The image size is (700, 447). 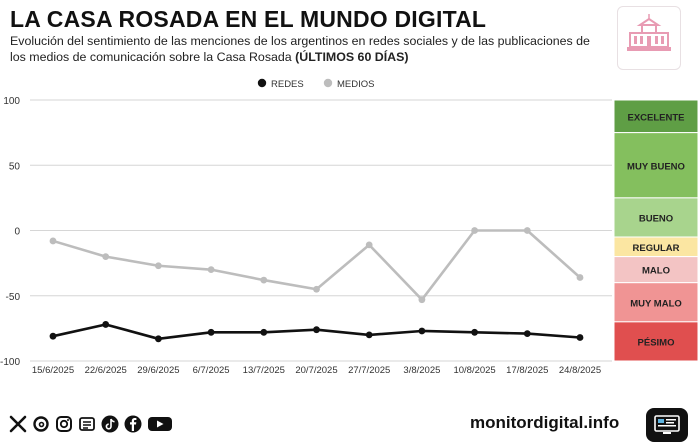 I want to click on scale-band-label: EXCELENTE, so click(x=655, y=117).